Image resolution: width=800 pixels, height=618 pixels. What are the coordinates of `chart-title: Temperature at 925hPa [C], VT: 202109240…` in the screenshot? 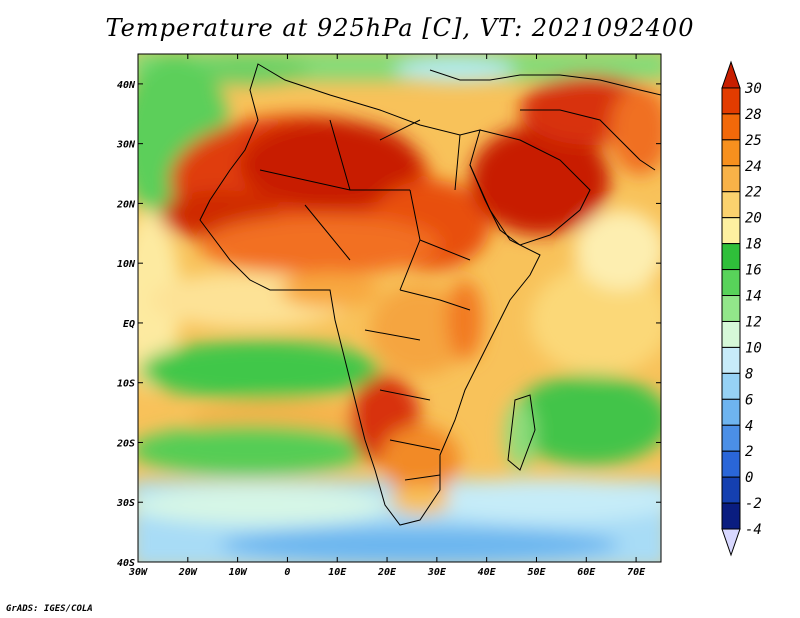 It's located at (400, 28).